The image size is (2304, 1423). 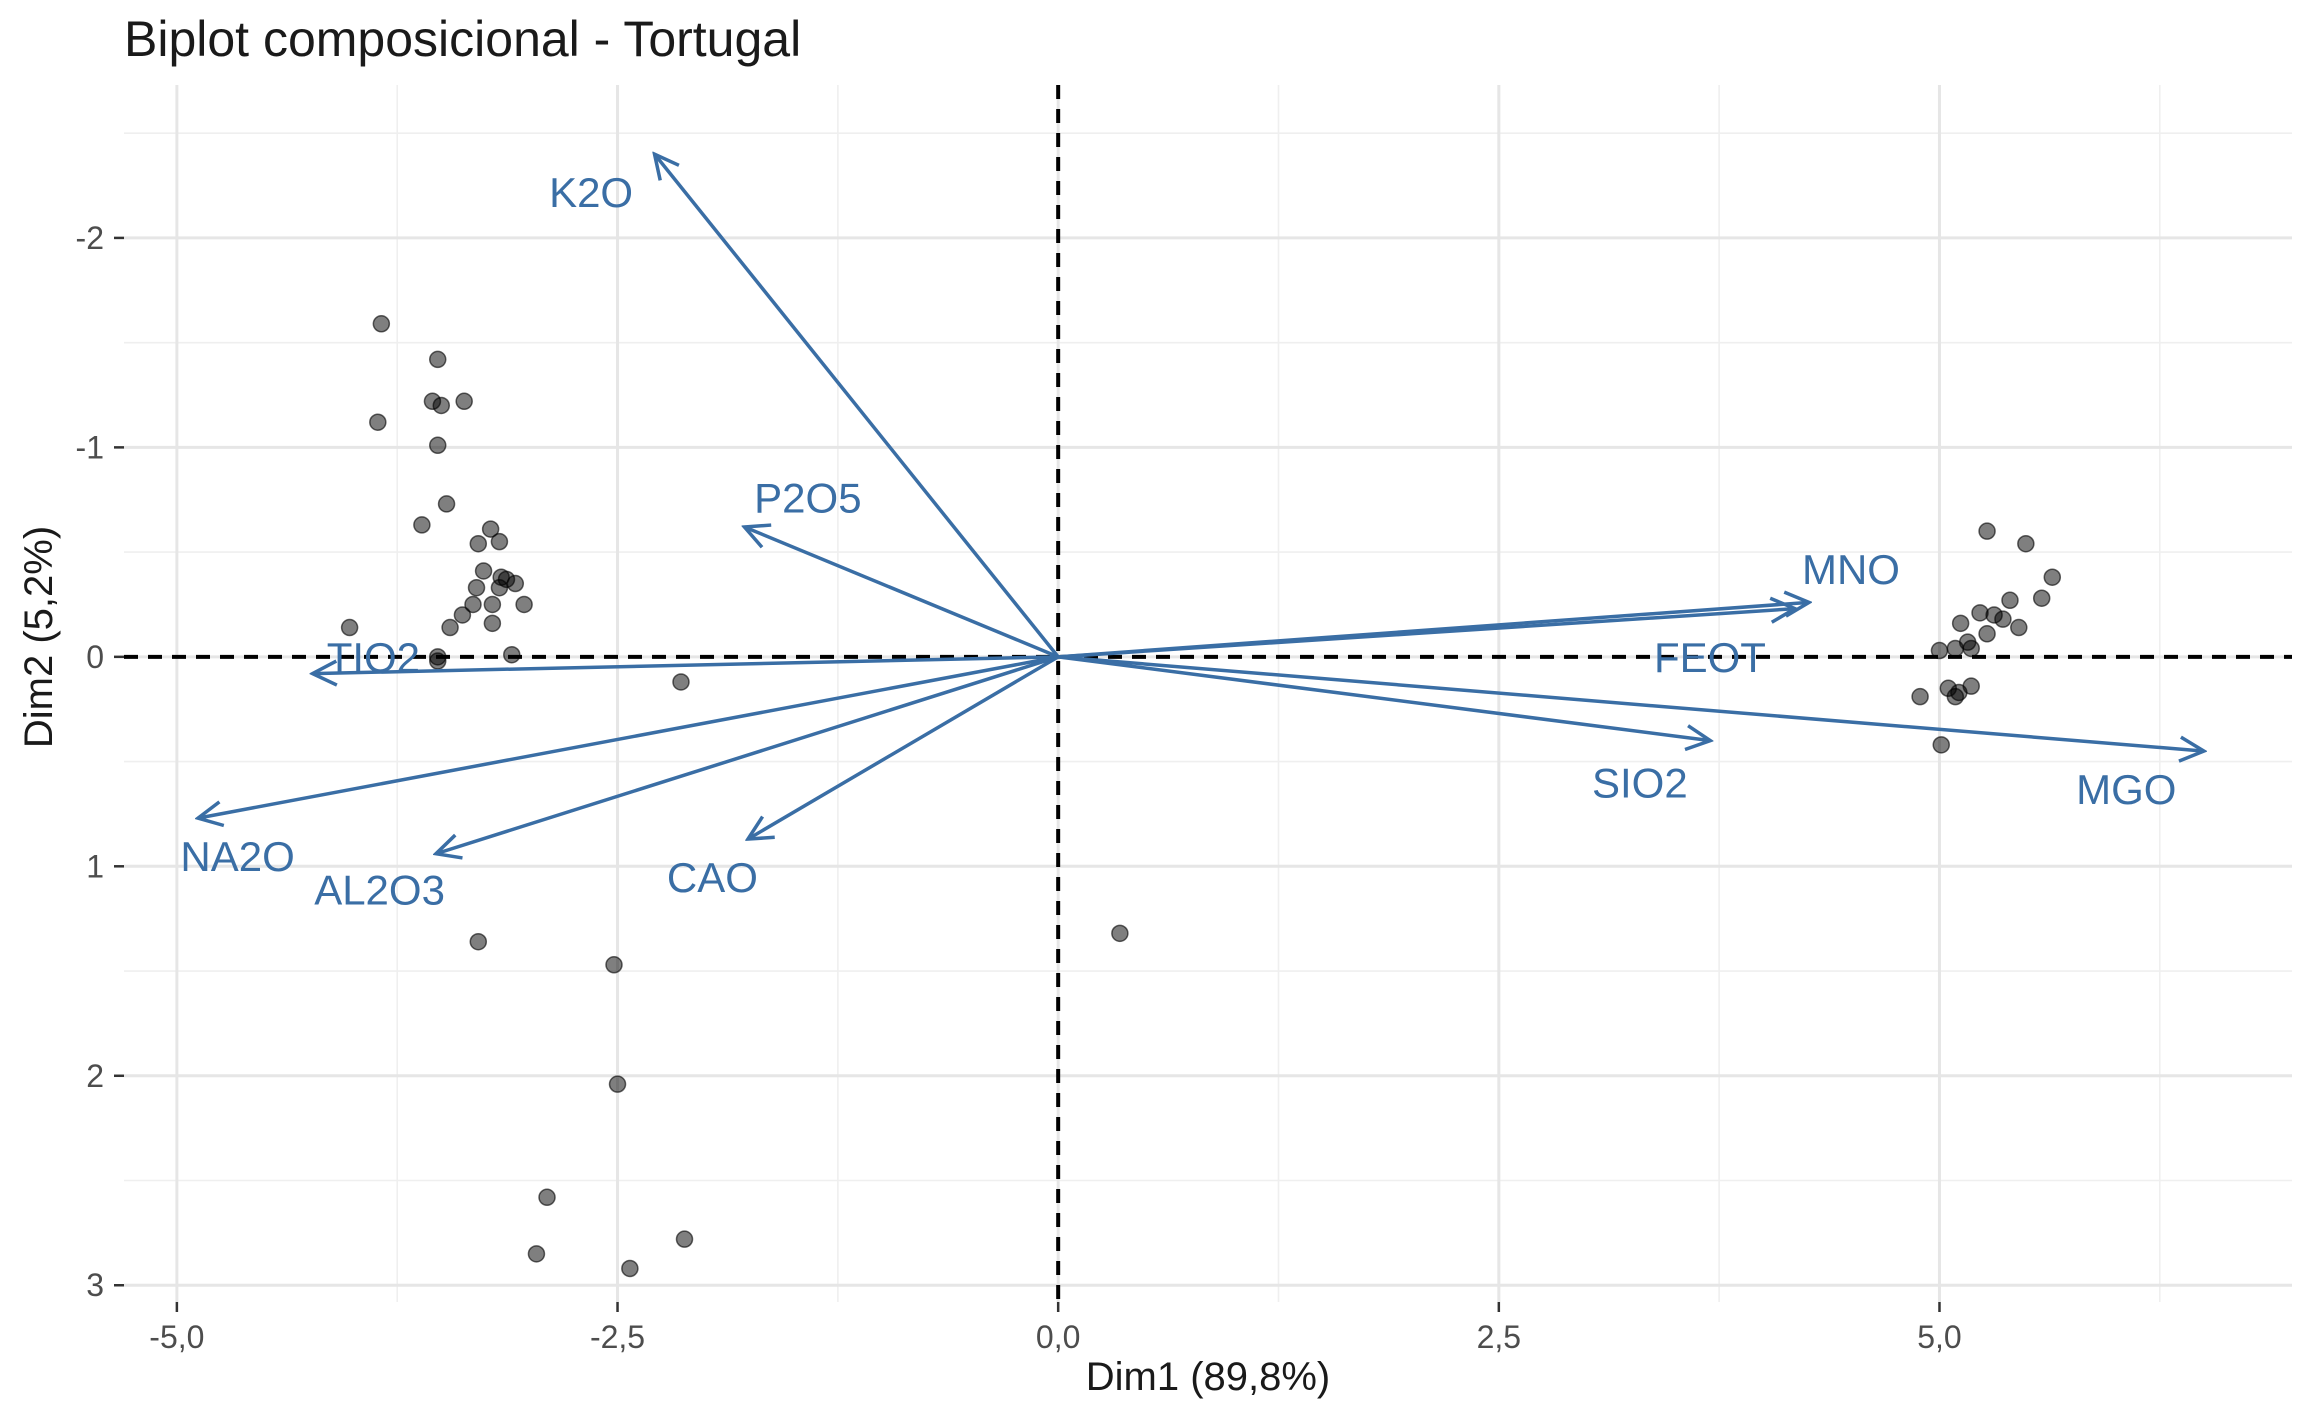 What do you see at coordinates (90, 238) in the screenshot?
I see `y-tick-label: -2` at bounding box center [90, 238].